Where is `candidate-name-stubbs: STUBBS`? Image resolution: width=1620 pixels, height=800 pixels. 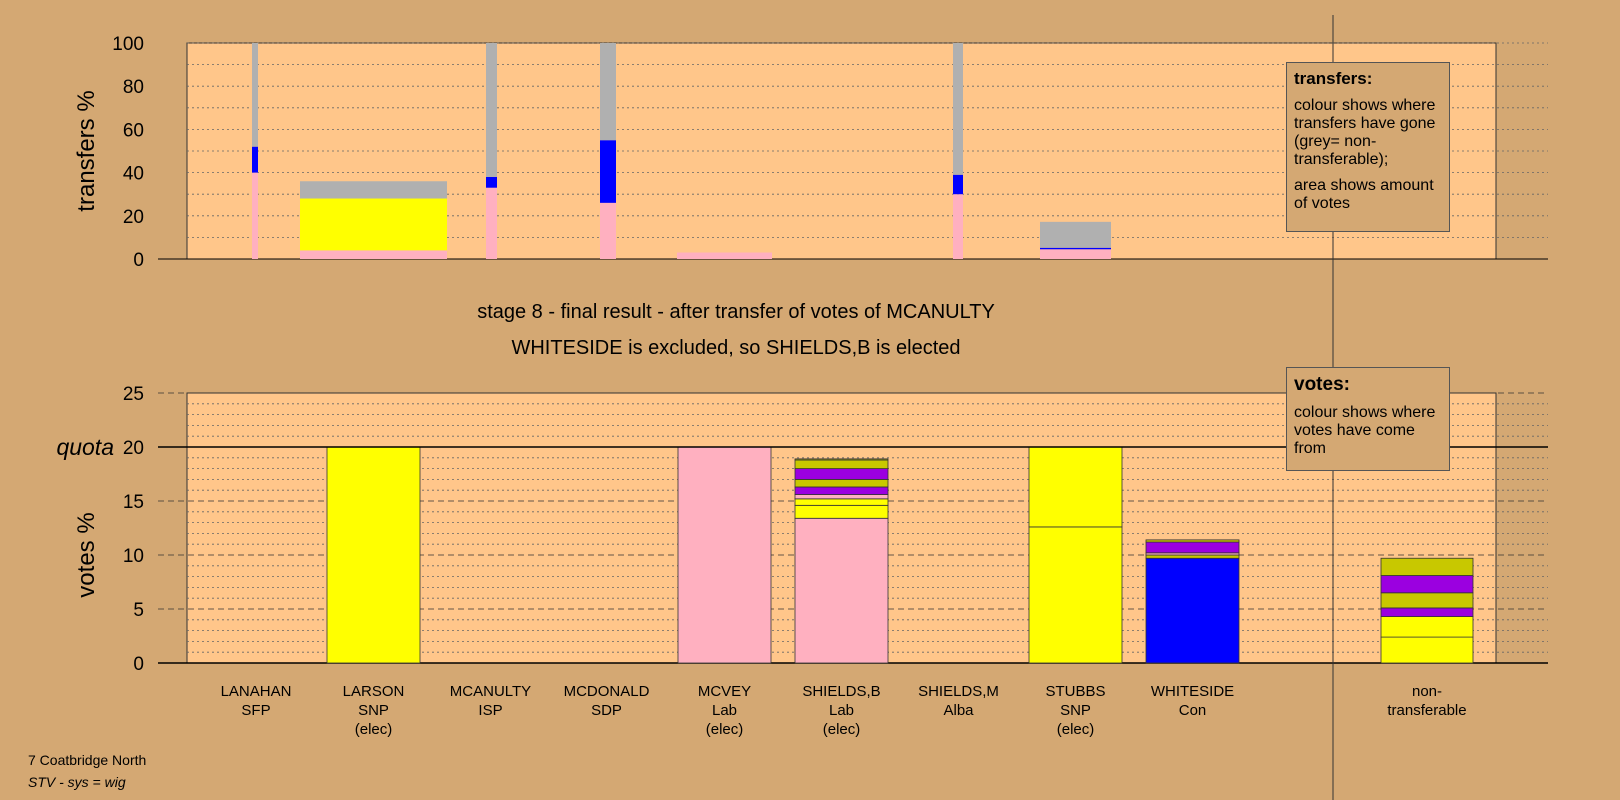 candidate-name-stubbs: STUBBS is located at coordinates (1075, 691).